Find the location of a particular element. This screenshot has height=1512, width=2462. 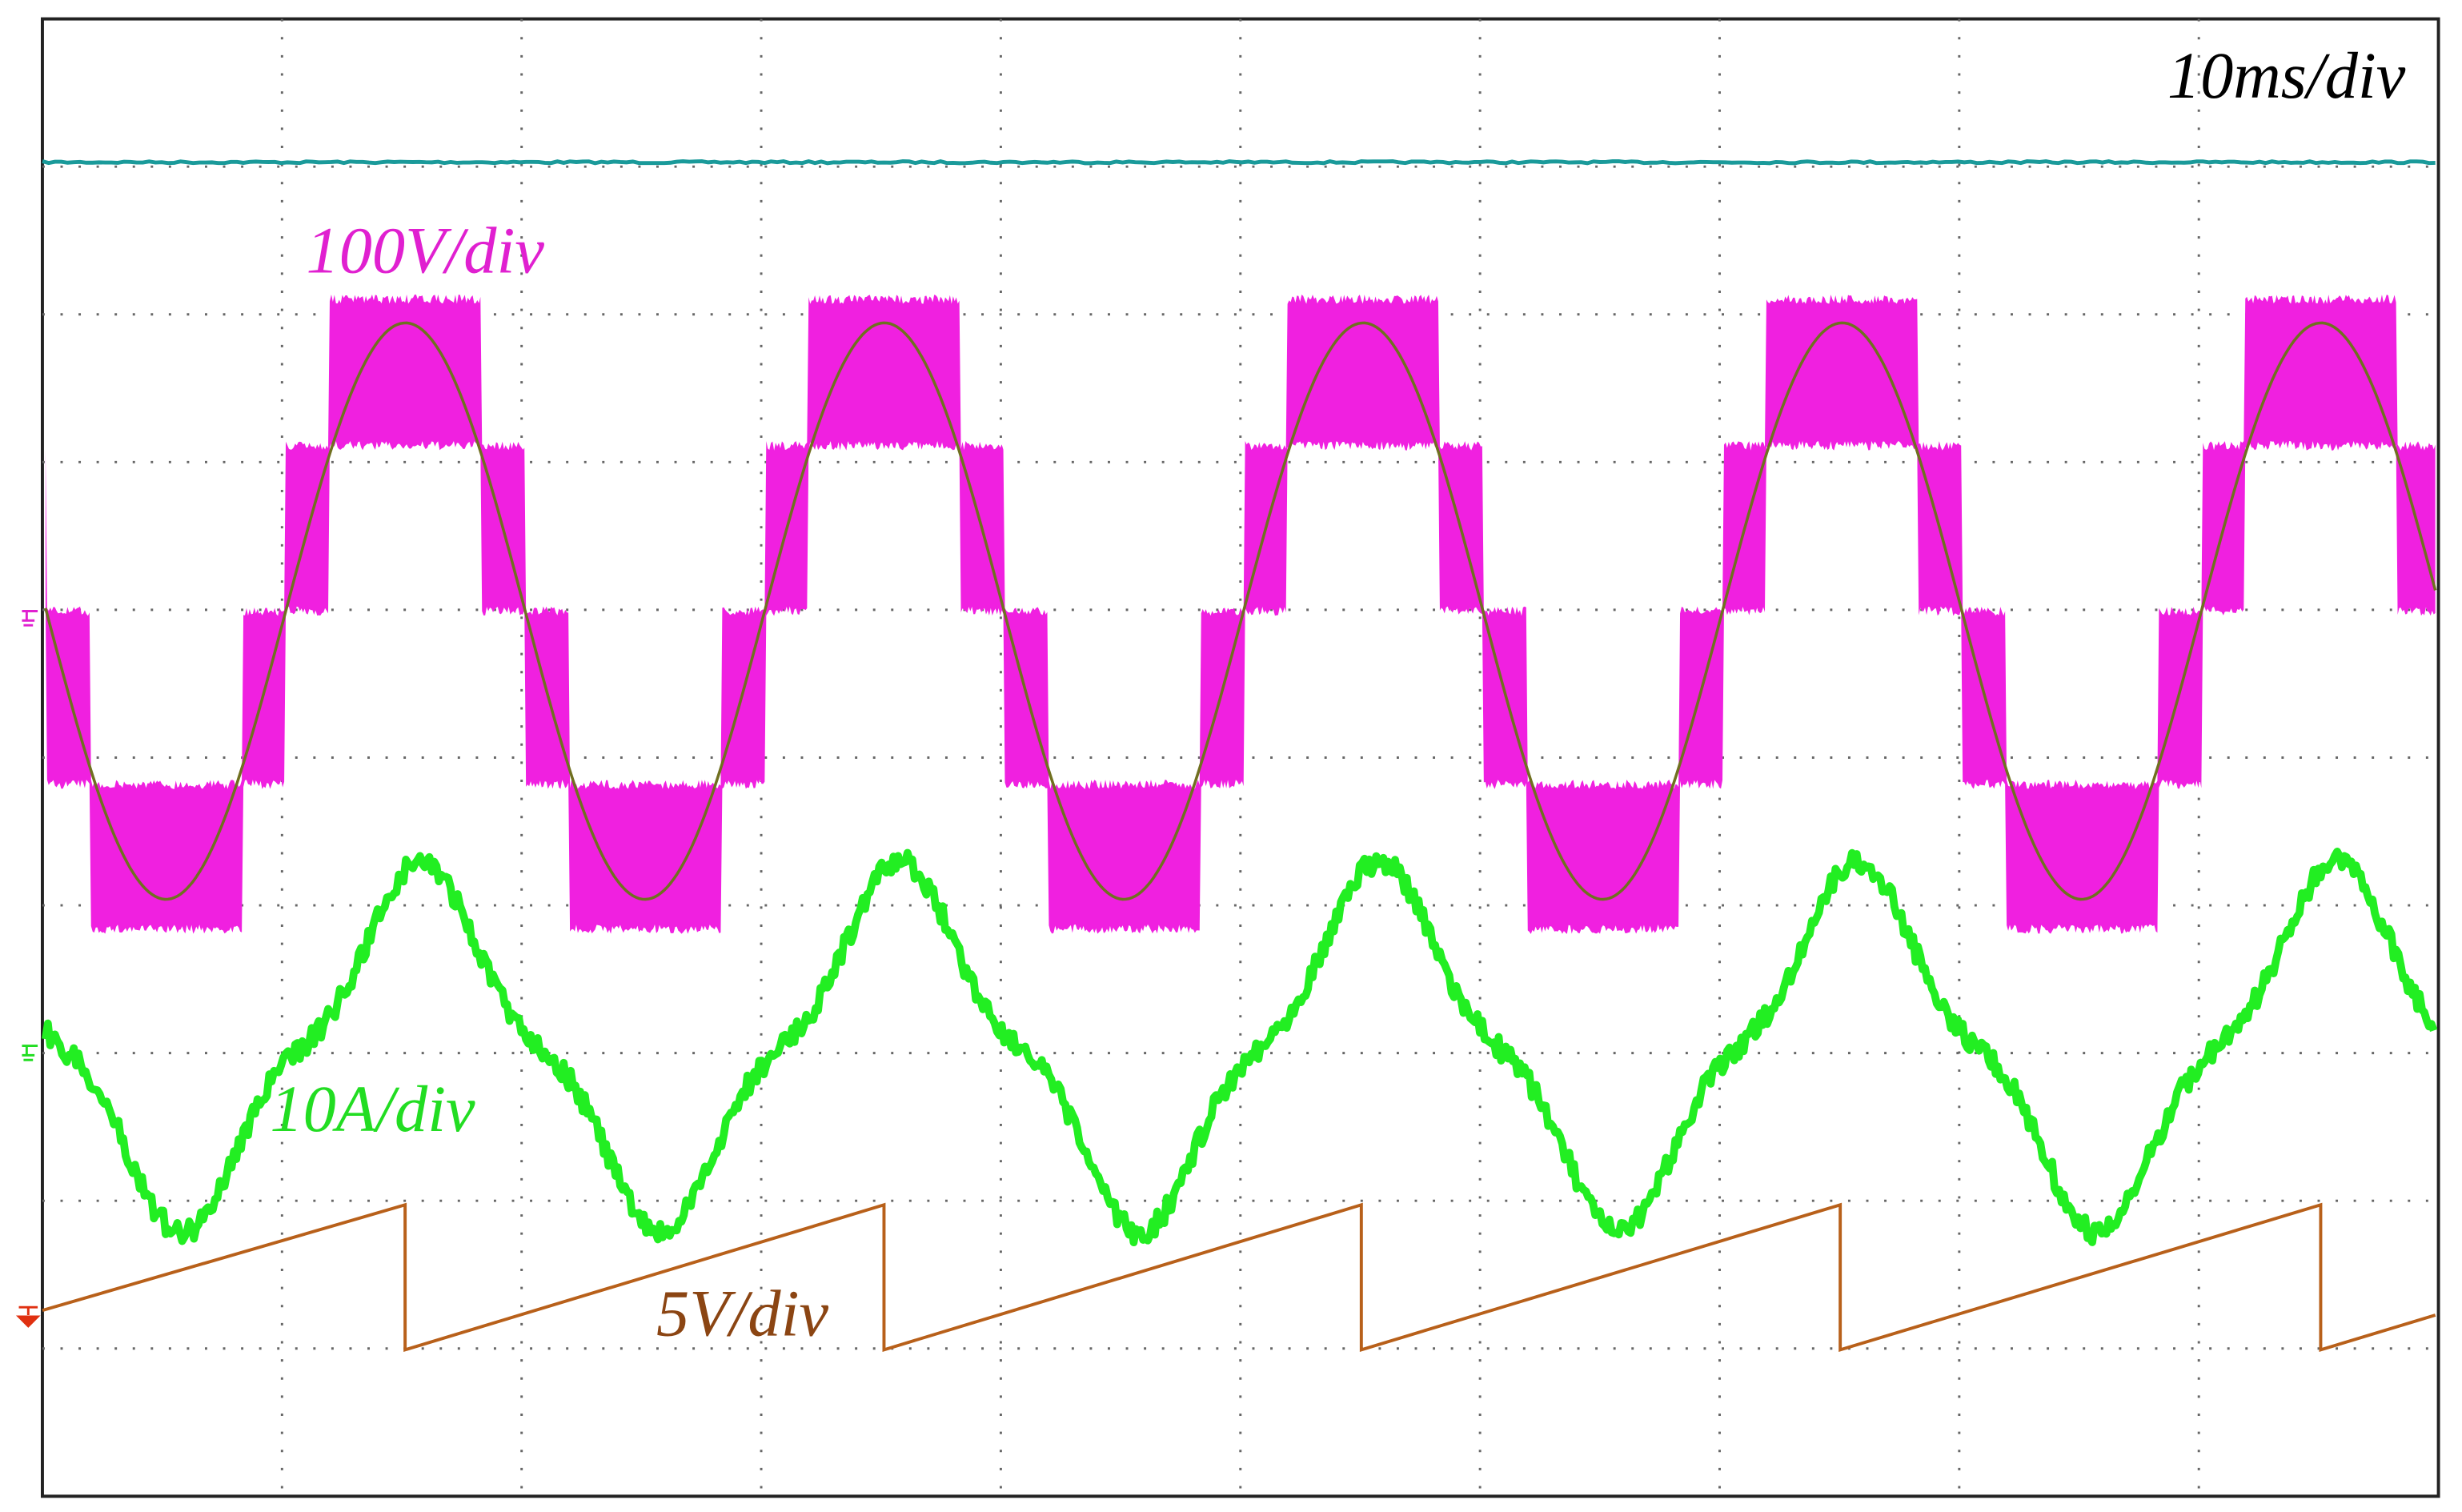

carrier-scale-label: 5V/div is located at coordinates (742, 1314).